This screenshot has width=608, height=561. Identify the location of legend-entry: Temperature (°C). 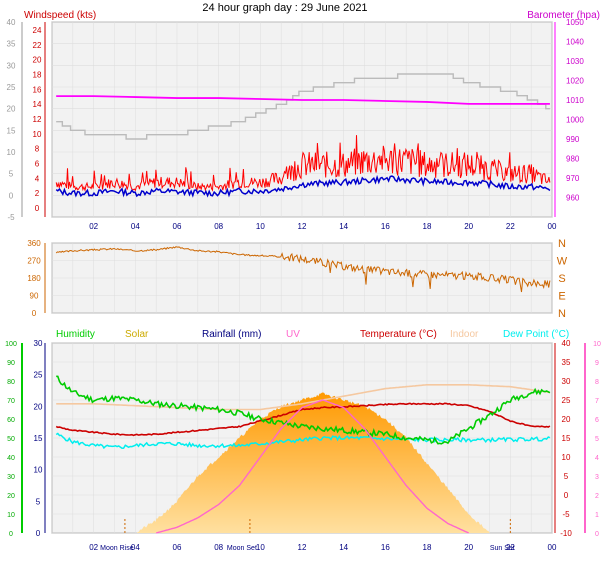
(398, 334).